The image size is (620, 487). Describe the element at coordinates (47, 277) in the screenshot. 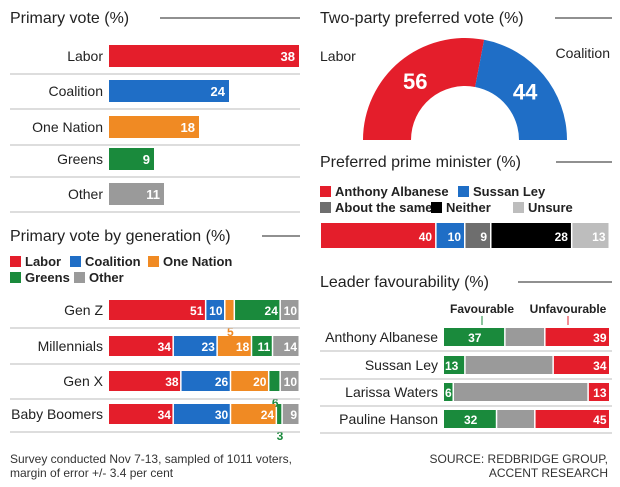

I see `generation-legend-label-3: Greens` at that location.